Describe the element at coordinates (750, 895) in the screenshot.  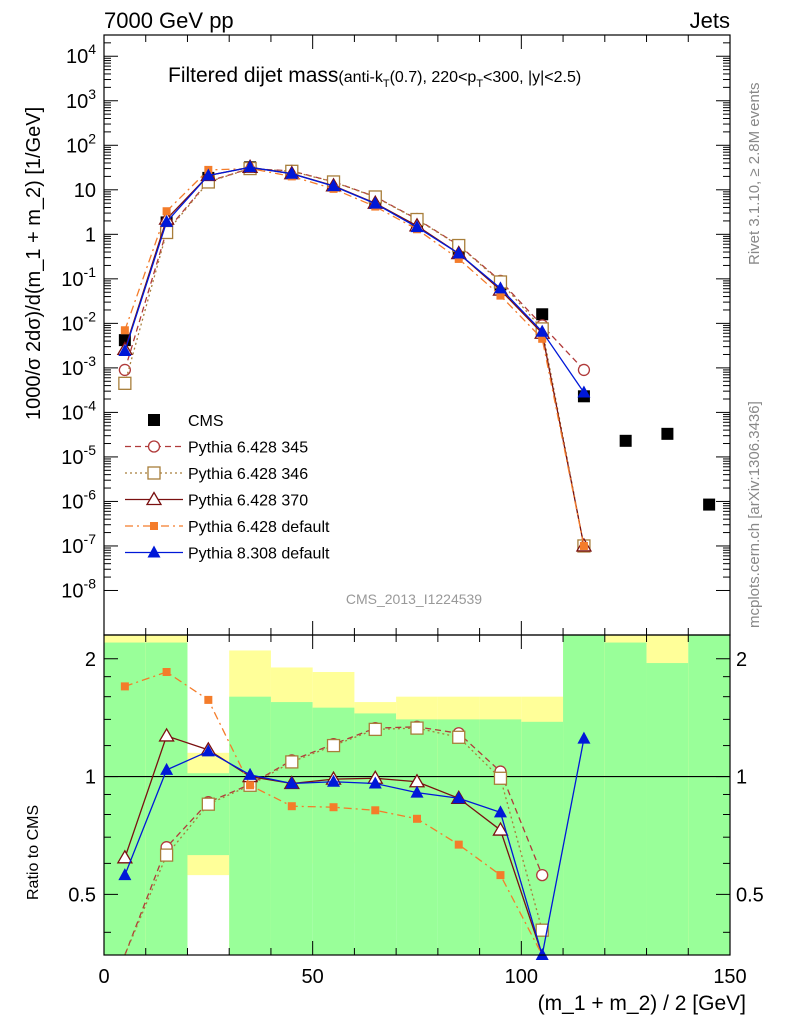
I see `ratio-y-tick-label-right: 0.5` at that location.